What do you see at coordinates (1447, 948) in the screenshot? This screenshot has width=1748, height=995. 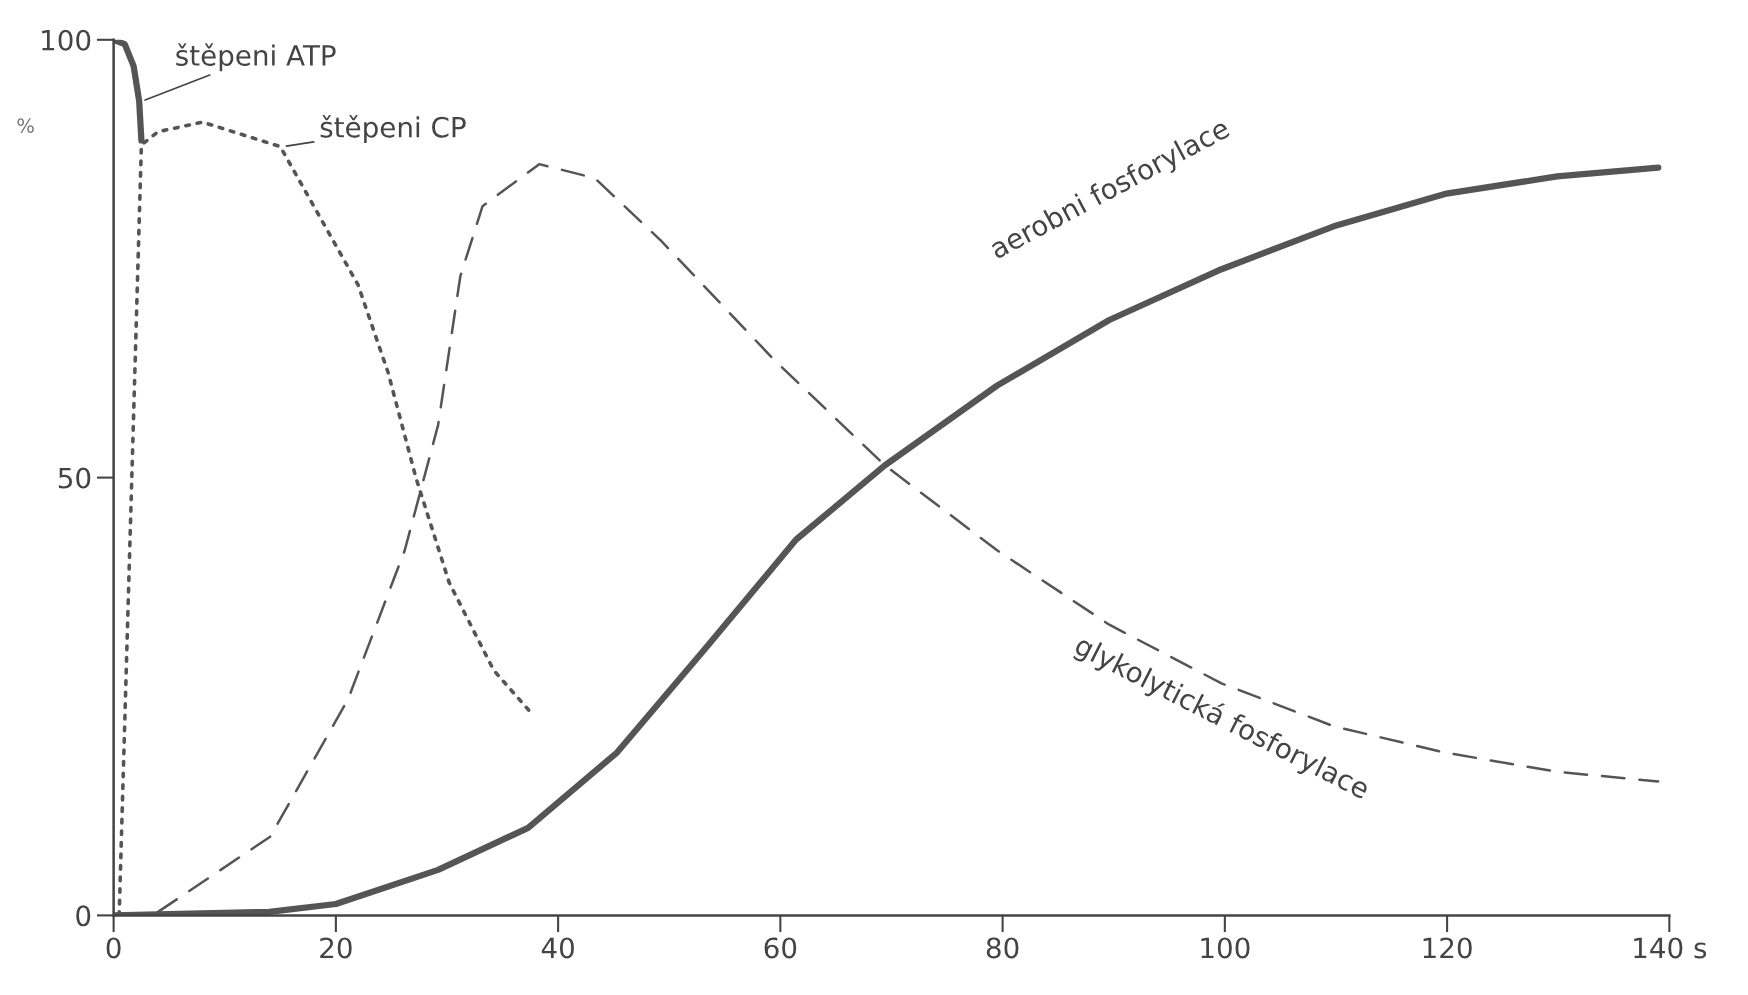 I see `x-tick-label: 120` at bounding box center [1447, 948].